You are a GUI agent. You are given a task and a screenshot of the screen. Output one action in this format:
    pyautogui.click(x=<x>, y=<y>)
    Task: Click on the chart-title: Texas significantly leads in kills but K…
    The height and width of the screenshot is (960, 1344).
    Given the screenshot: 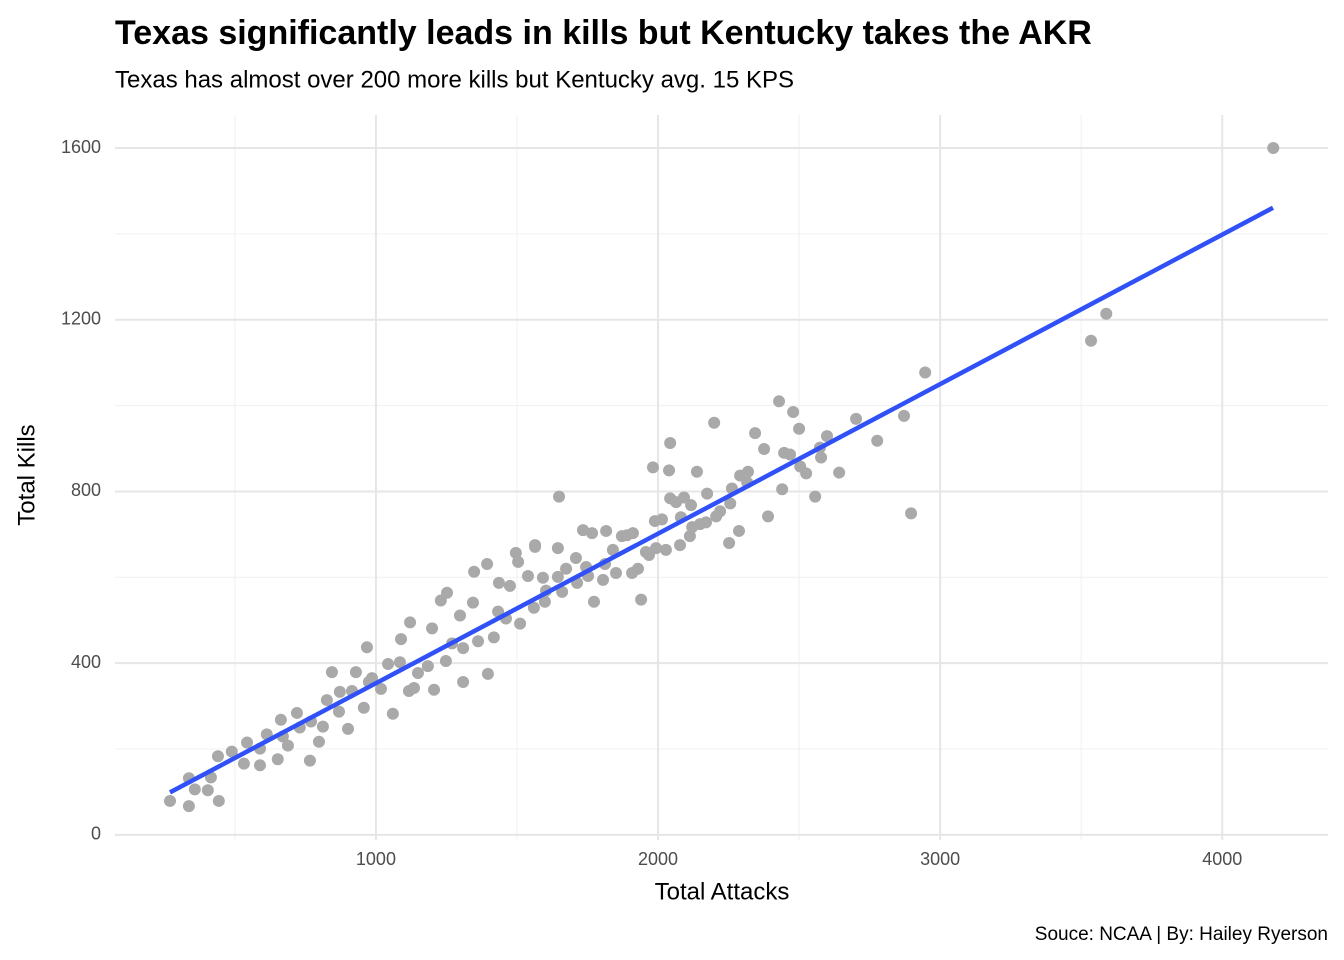 What is the action you would take?
    pyautogui.click(x=603, y=33)
    